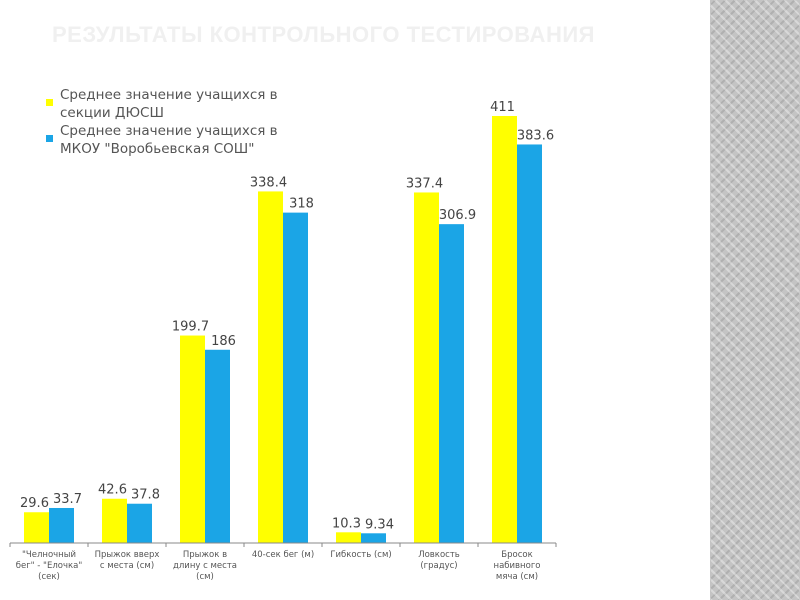 This screenshot has width=800, height=600. Describe the element at coordinates (34, 503) in the screenshot. I see `data-label: 29.6` at that location.